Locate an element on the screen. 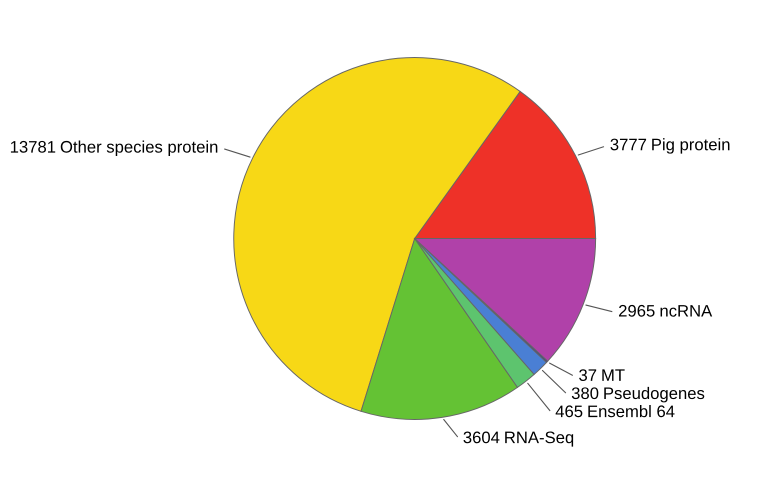  slice-label: Other species protein is located at coordinates (139, 148).